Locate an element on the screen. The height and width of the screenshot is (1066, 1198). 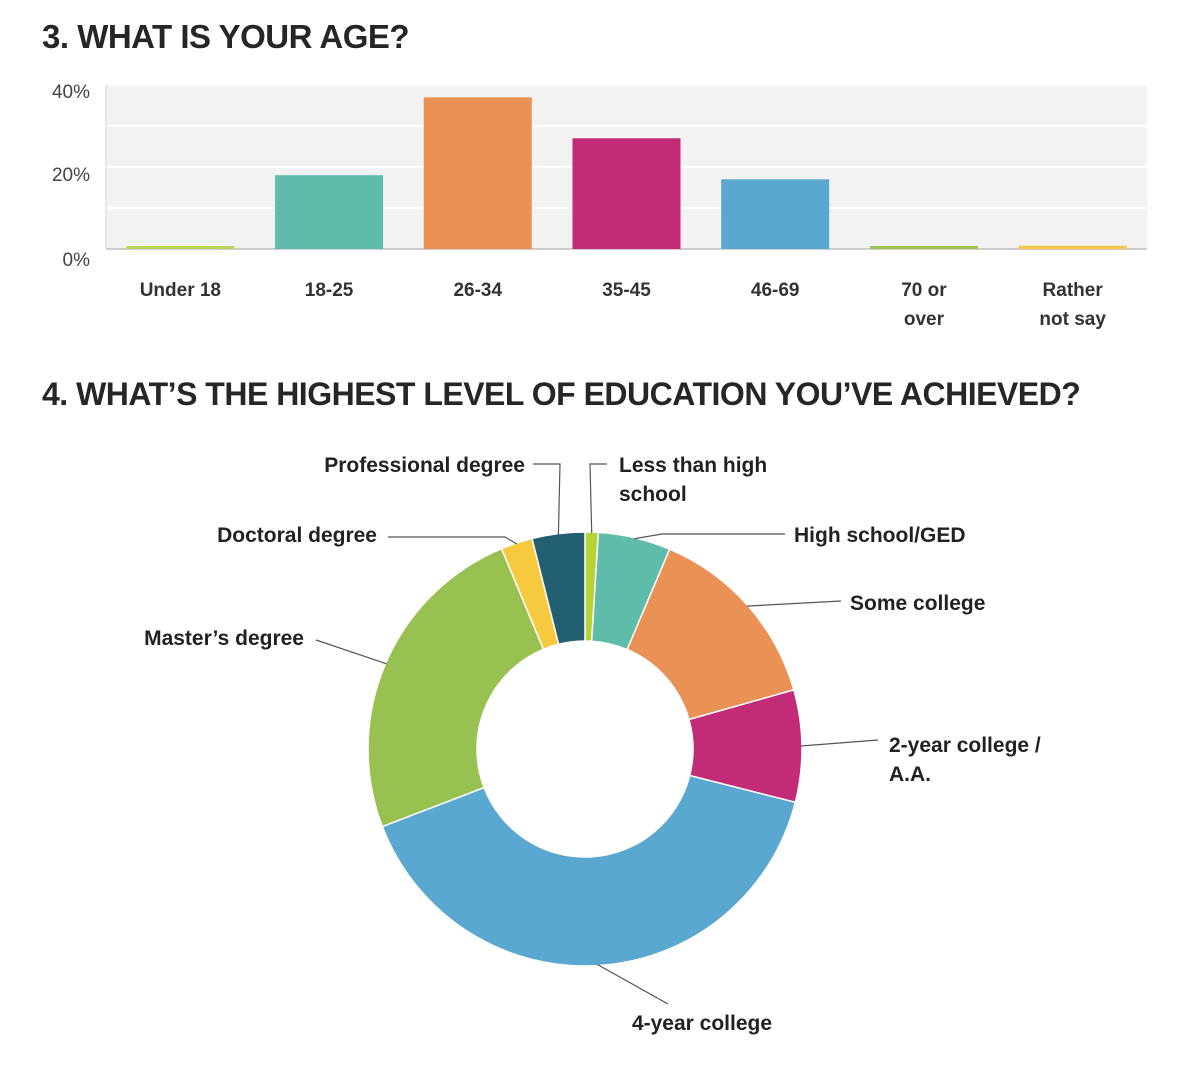
slice-label: Professional degree is located at coordinates (424, 465).